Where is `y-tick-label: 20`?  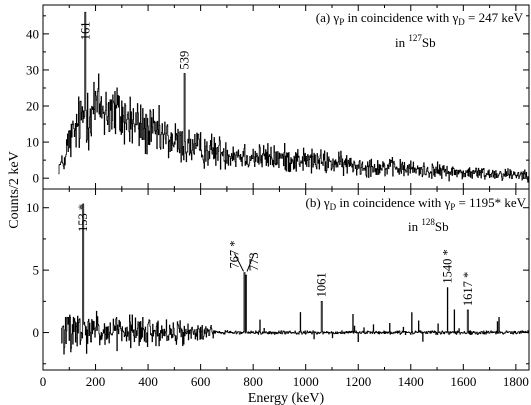 y-tick-label: 20 is located at coordinates (32, 106).